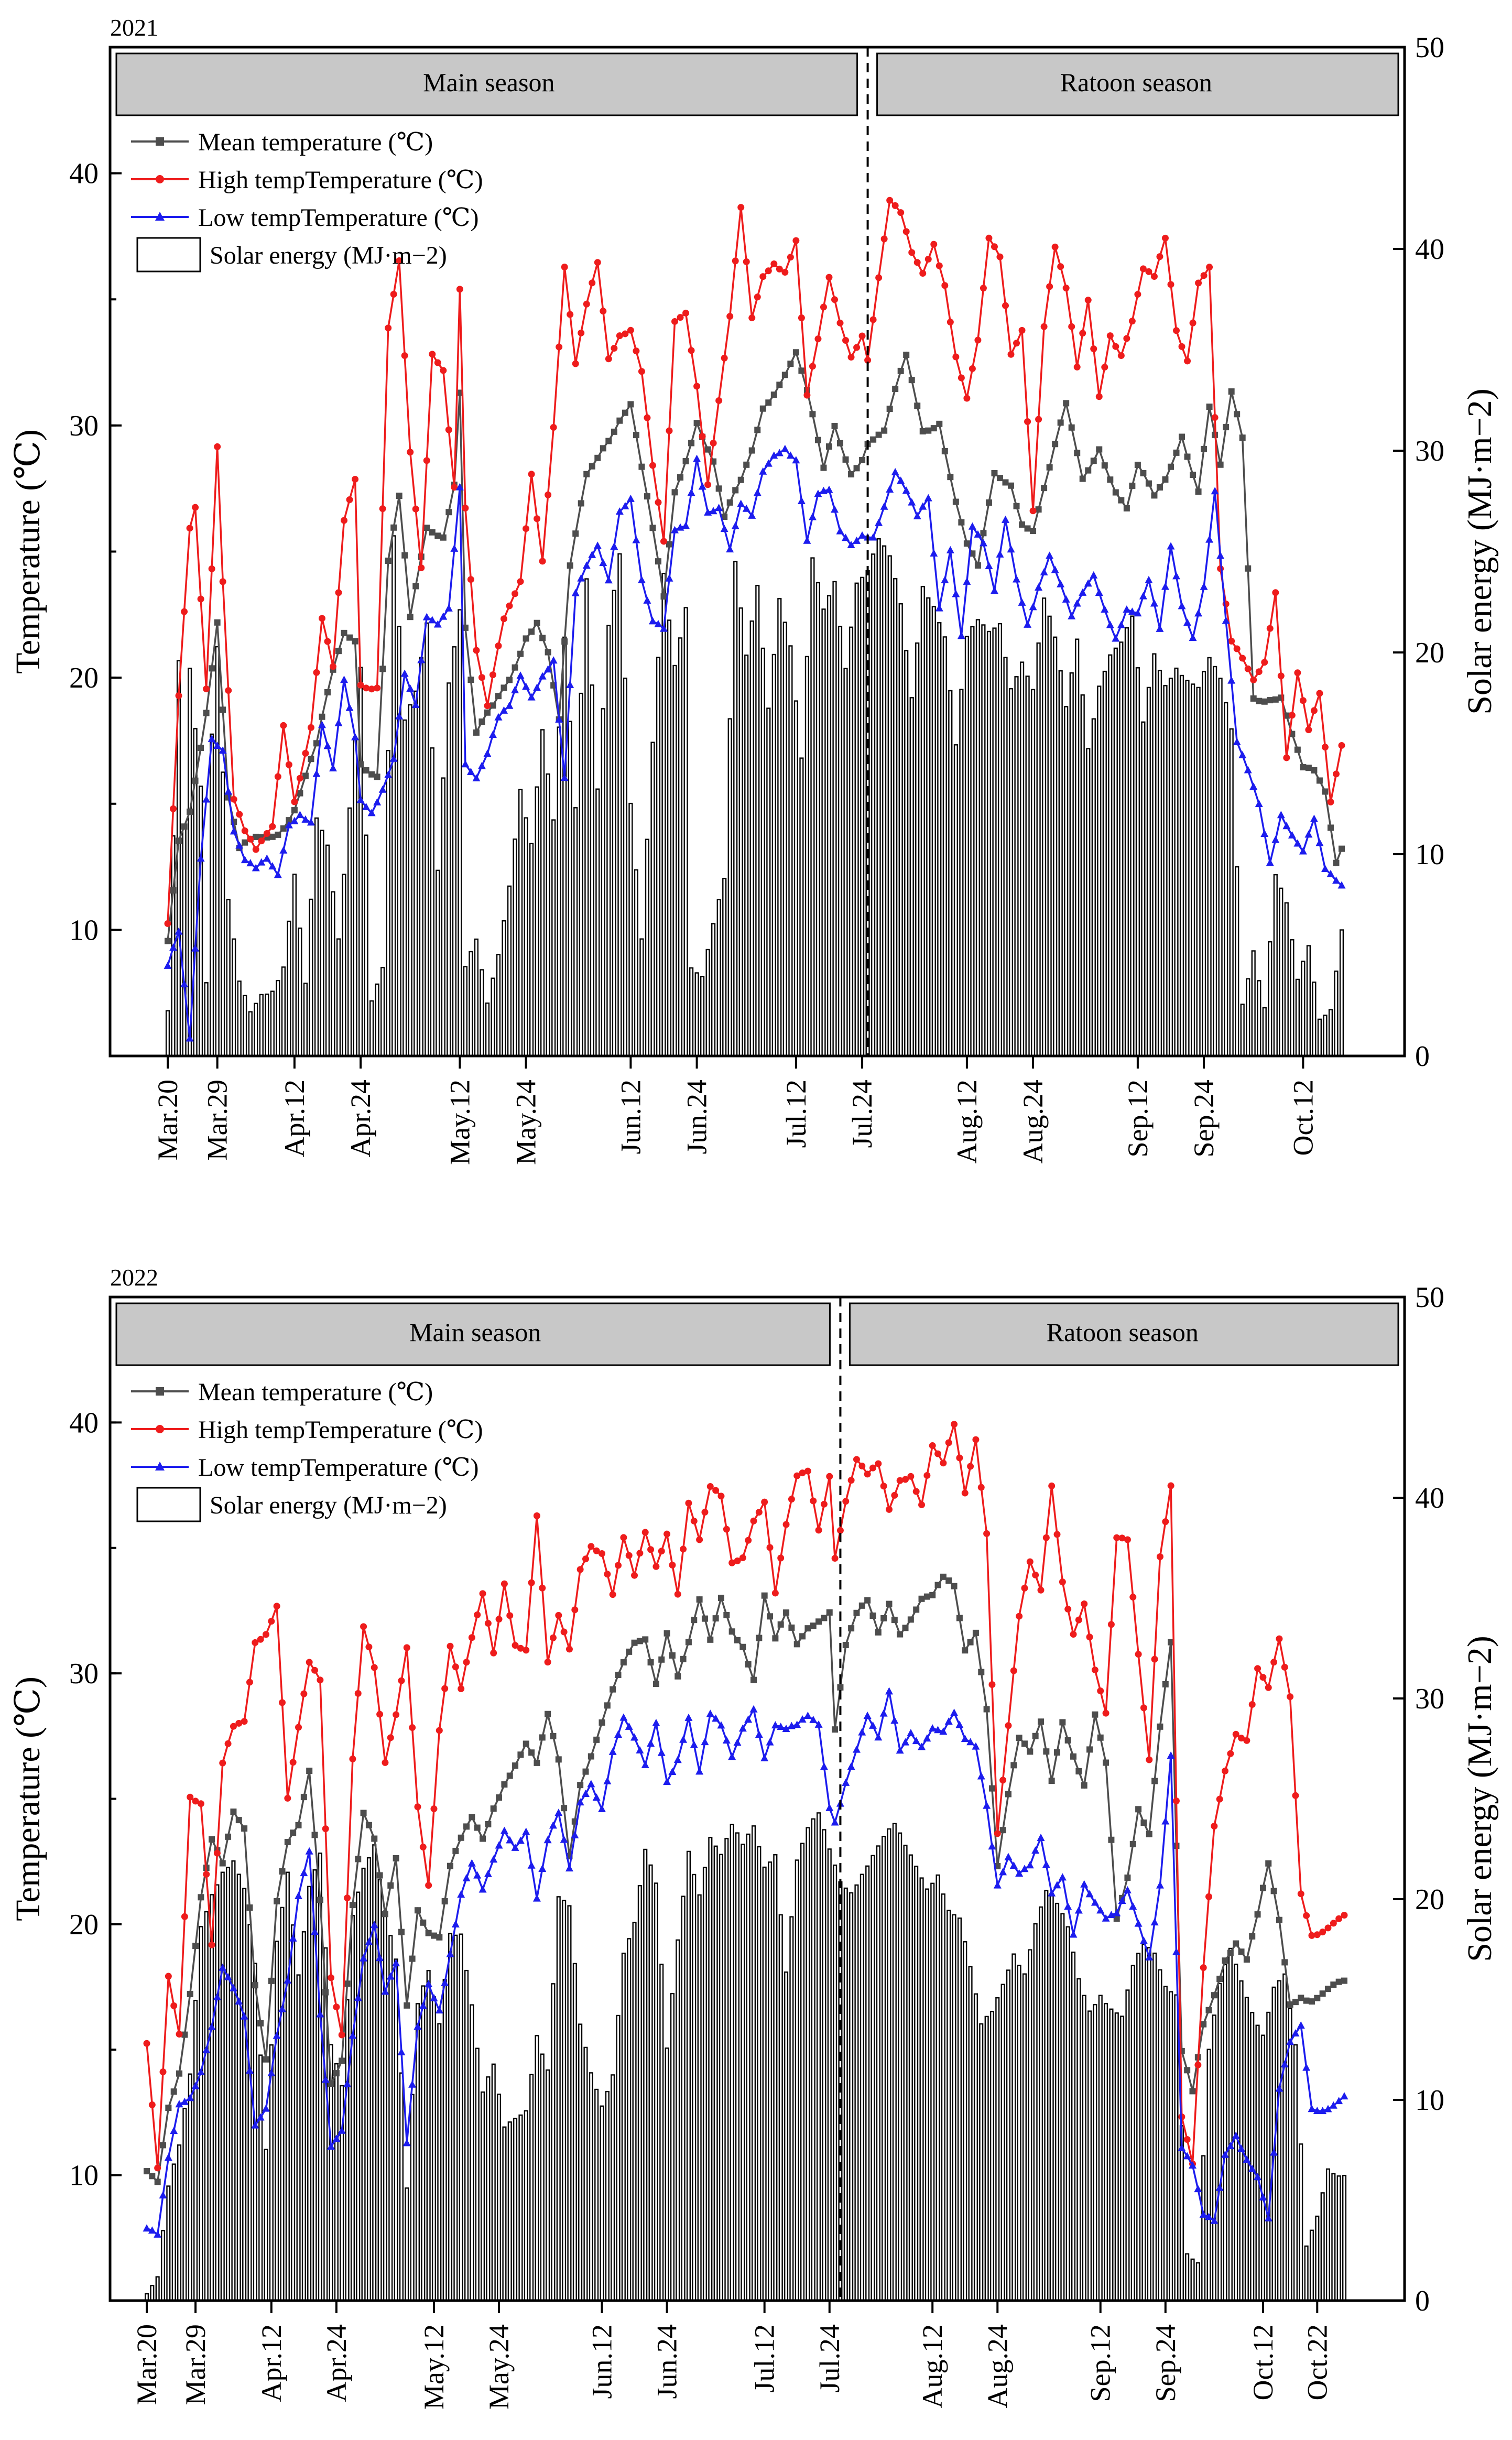 Image resolution: width=1512 pixels, height=2440 pixels. Describe the element at coordinates (1429, 855) in the screenshot. I see `right-tick-label: 10` at that location.